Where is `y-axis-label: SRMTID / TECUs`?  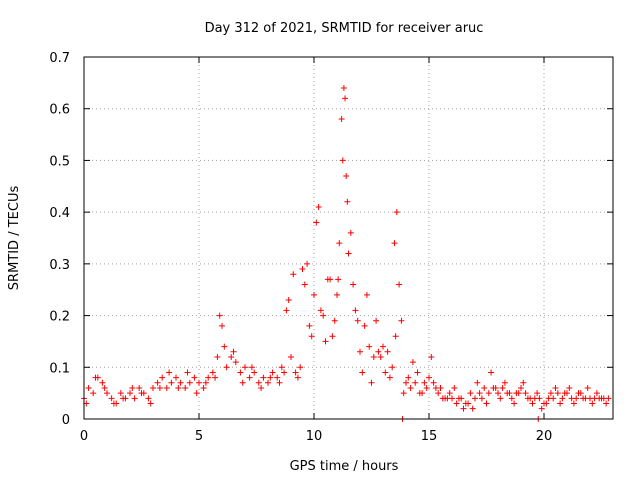 y-axis-label: SRMTID / TECUs is located at coordinates (14, 238).